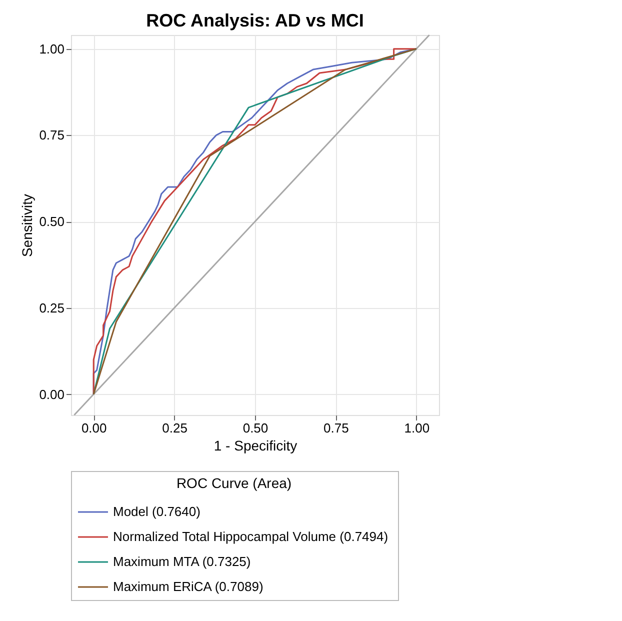 This screenshot has width=622, height=621. What do you see at coordinates (27, 226) in the screenshot?
I see `y-axis-title: Sensitivity` at bounding box center [27, 226].